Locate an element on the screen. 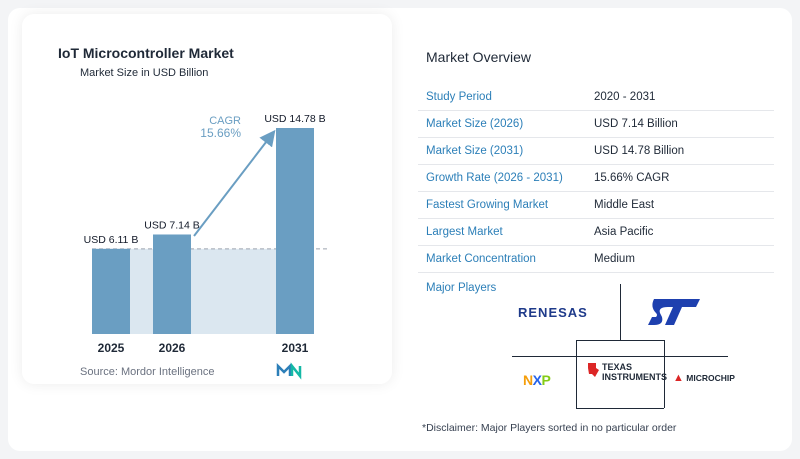 The height and width of the screenshot is (459, 800). st-logo-icon is located at coordinates (674, 312).